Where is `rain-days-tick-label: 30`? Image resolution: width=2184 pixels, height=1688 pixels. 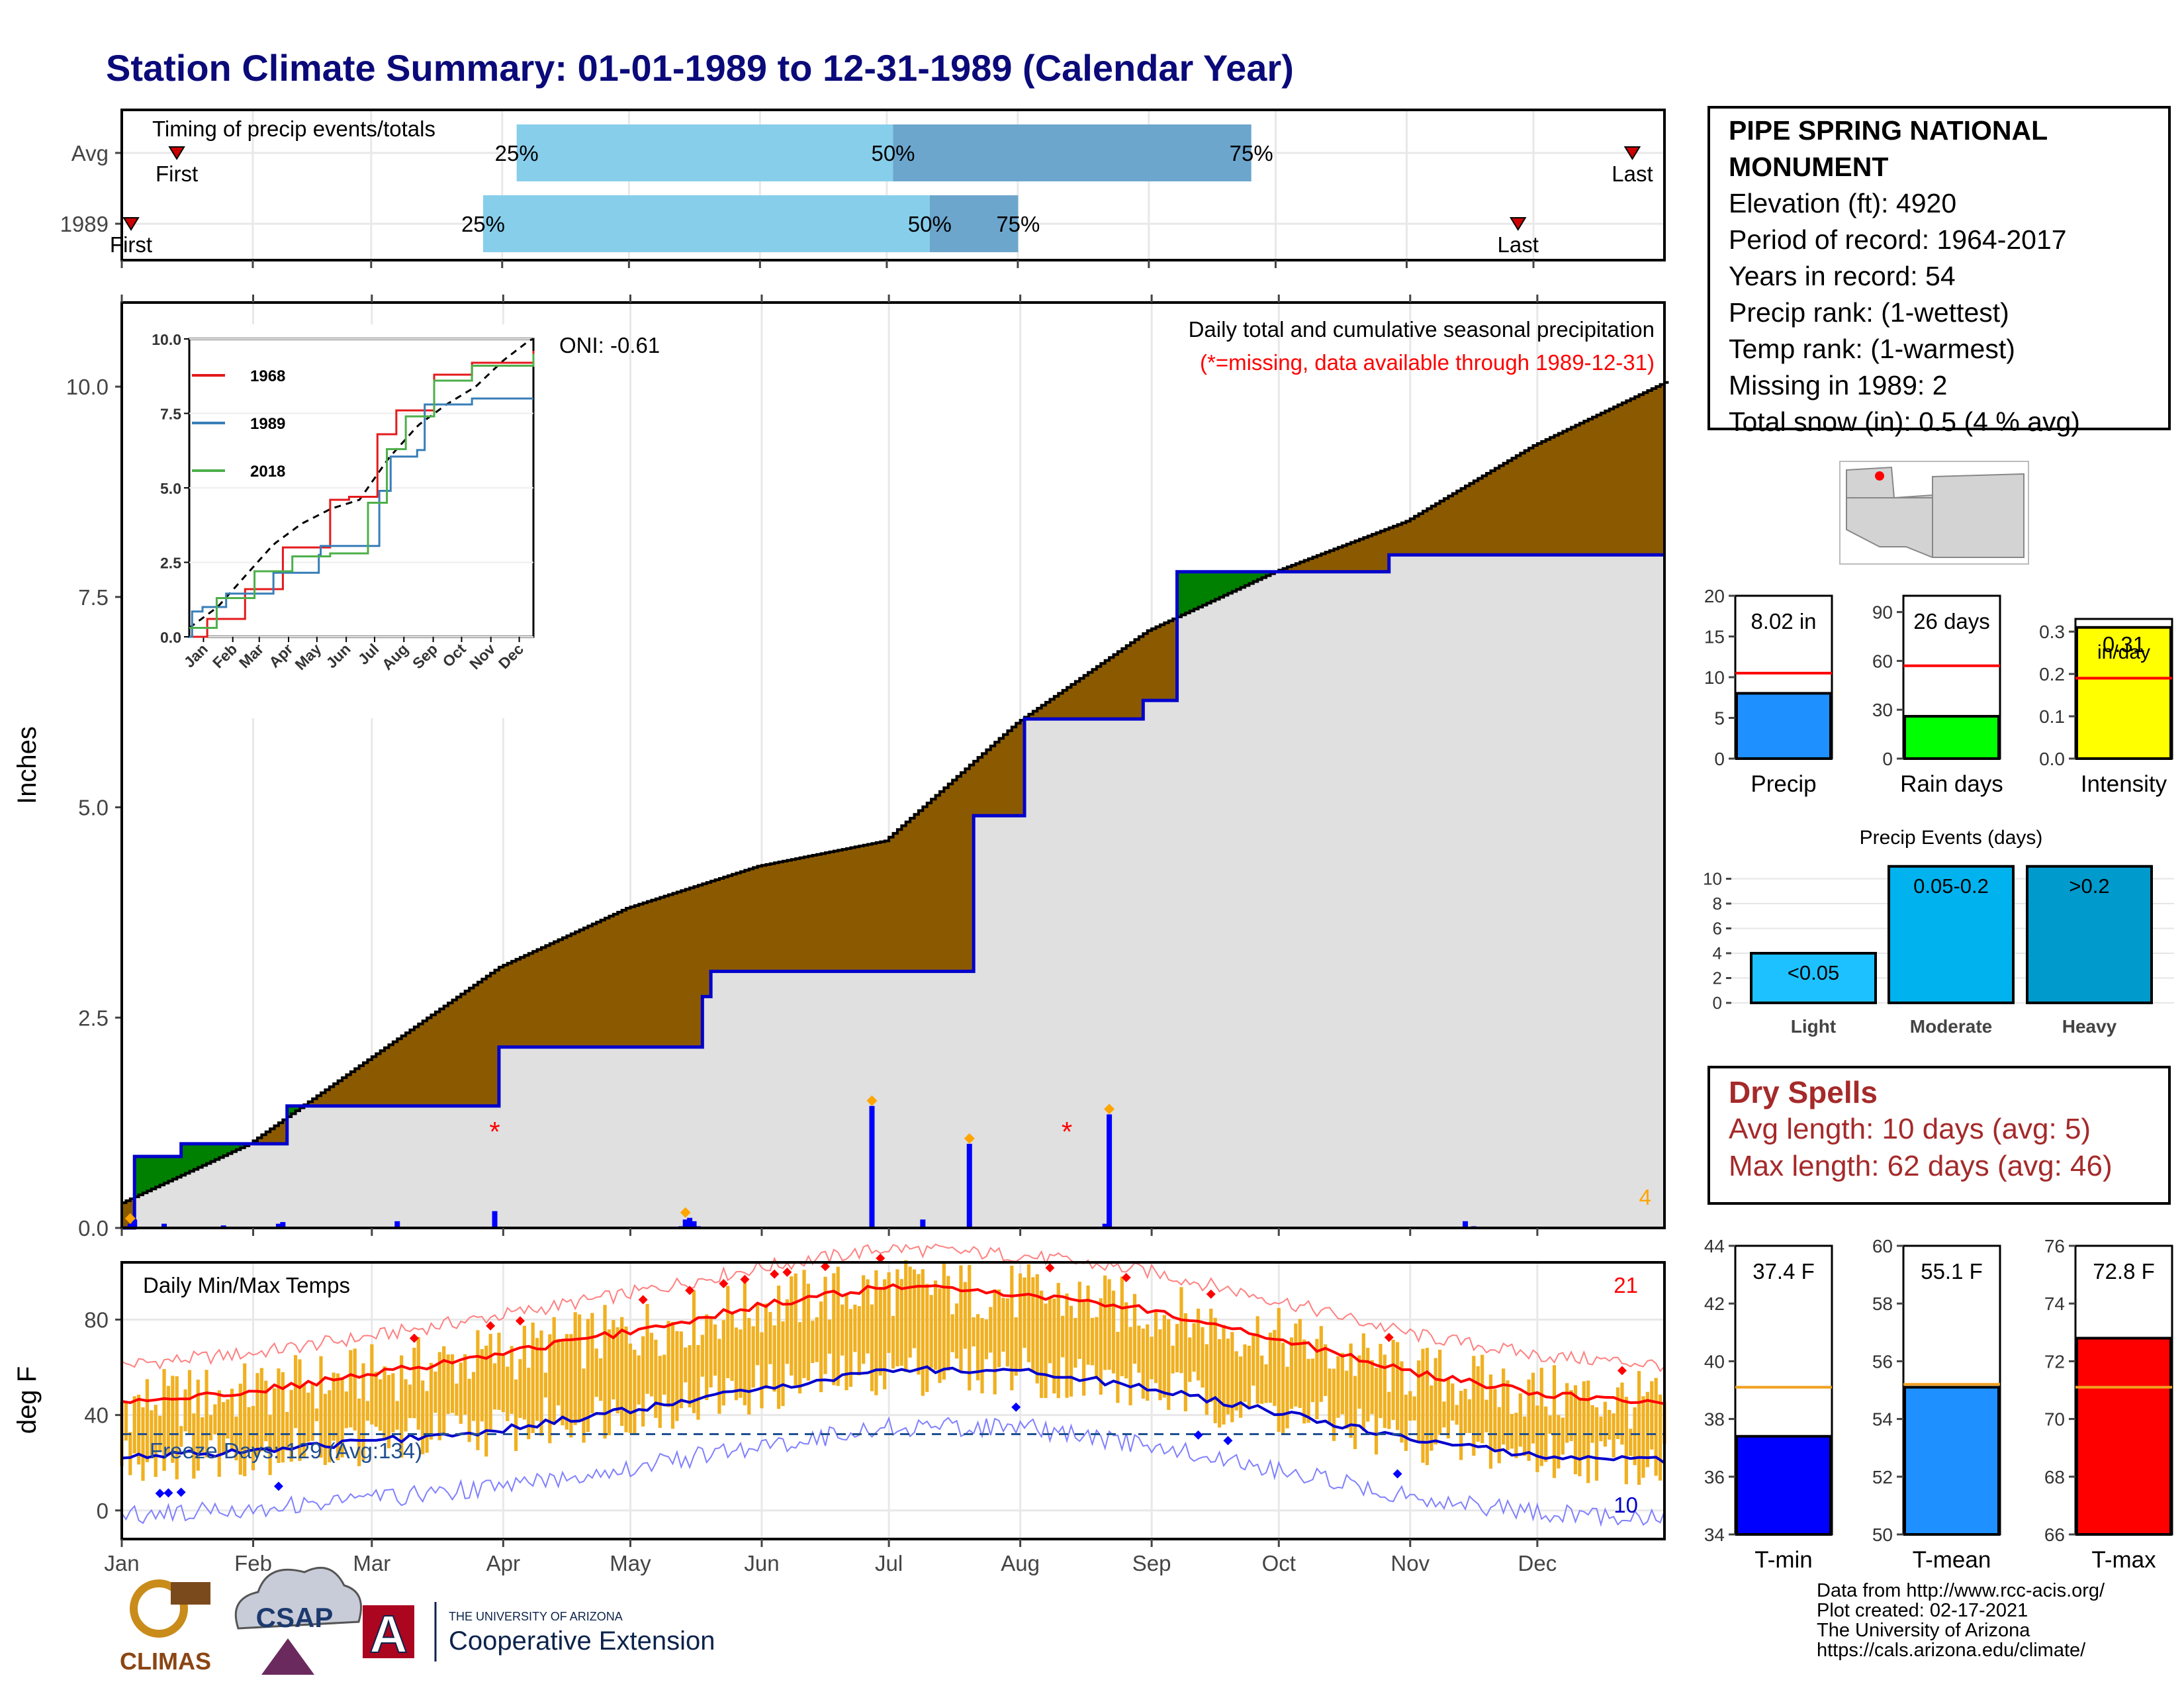
rain-days-tick-label: 30 is located at coordinates (1883, 710).